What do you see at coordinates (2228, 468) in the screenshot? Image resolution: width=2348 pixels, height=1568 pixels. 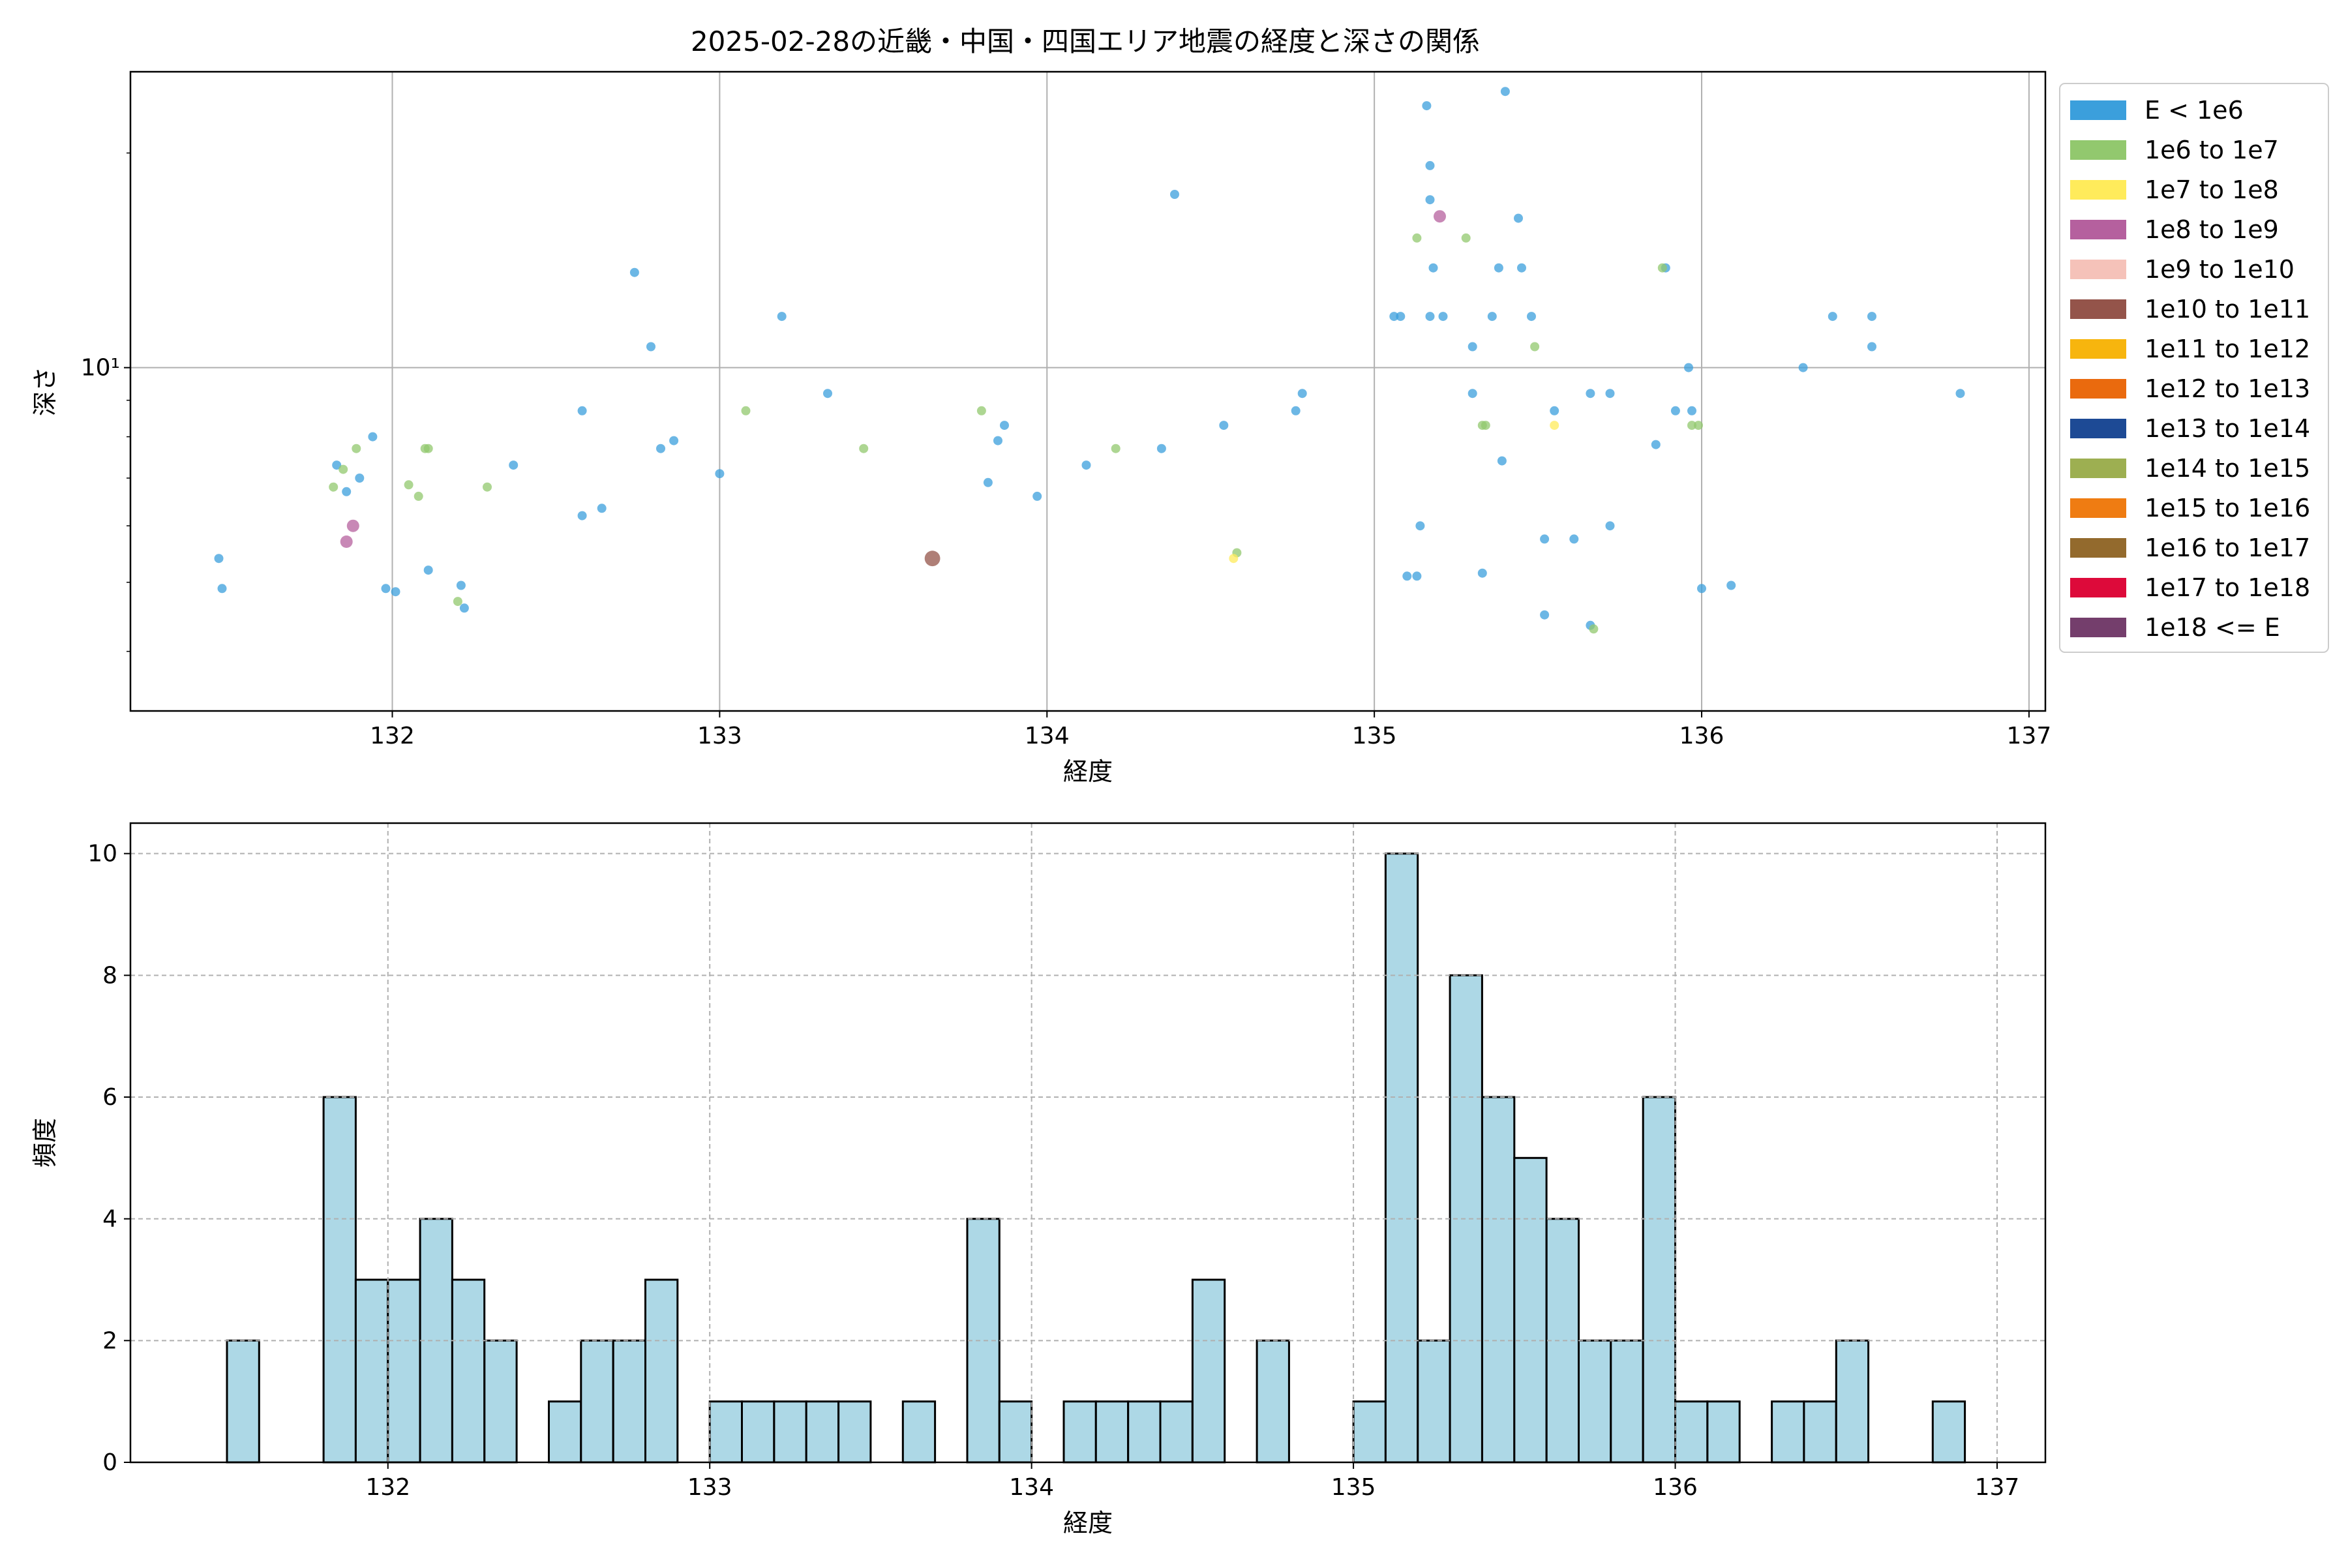 I see `legend-label: 1e14 to 1e15` at bounding box center [2228, 468].